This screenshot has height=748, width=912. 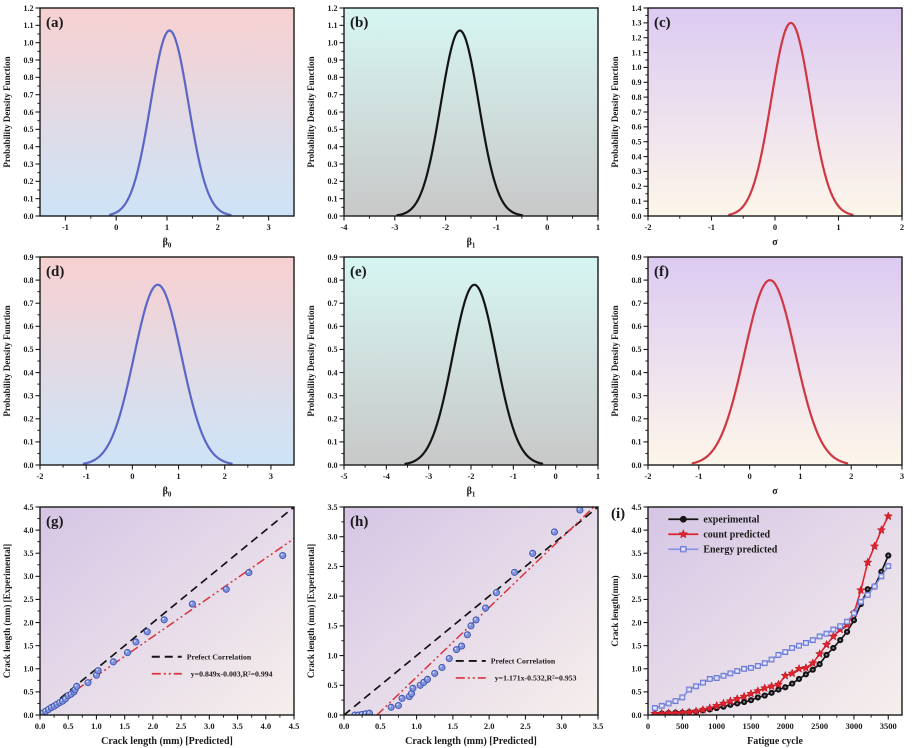 I want to click on svg-text: -4, so click(x=344, y=227).